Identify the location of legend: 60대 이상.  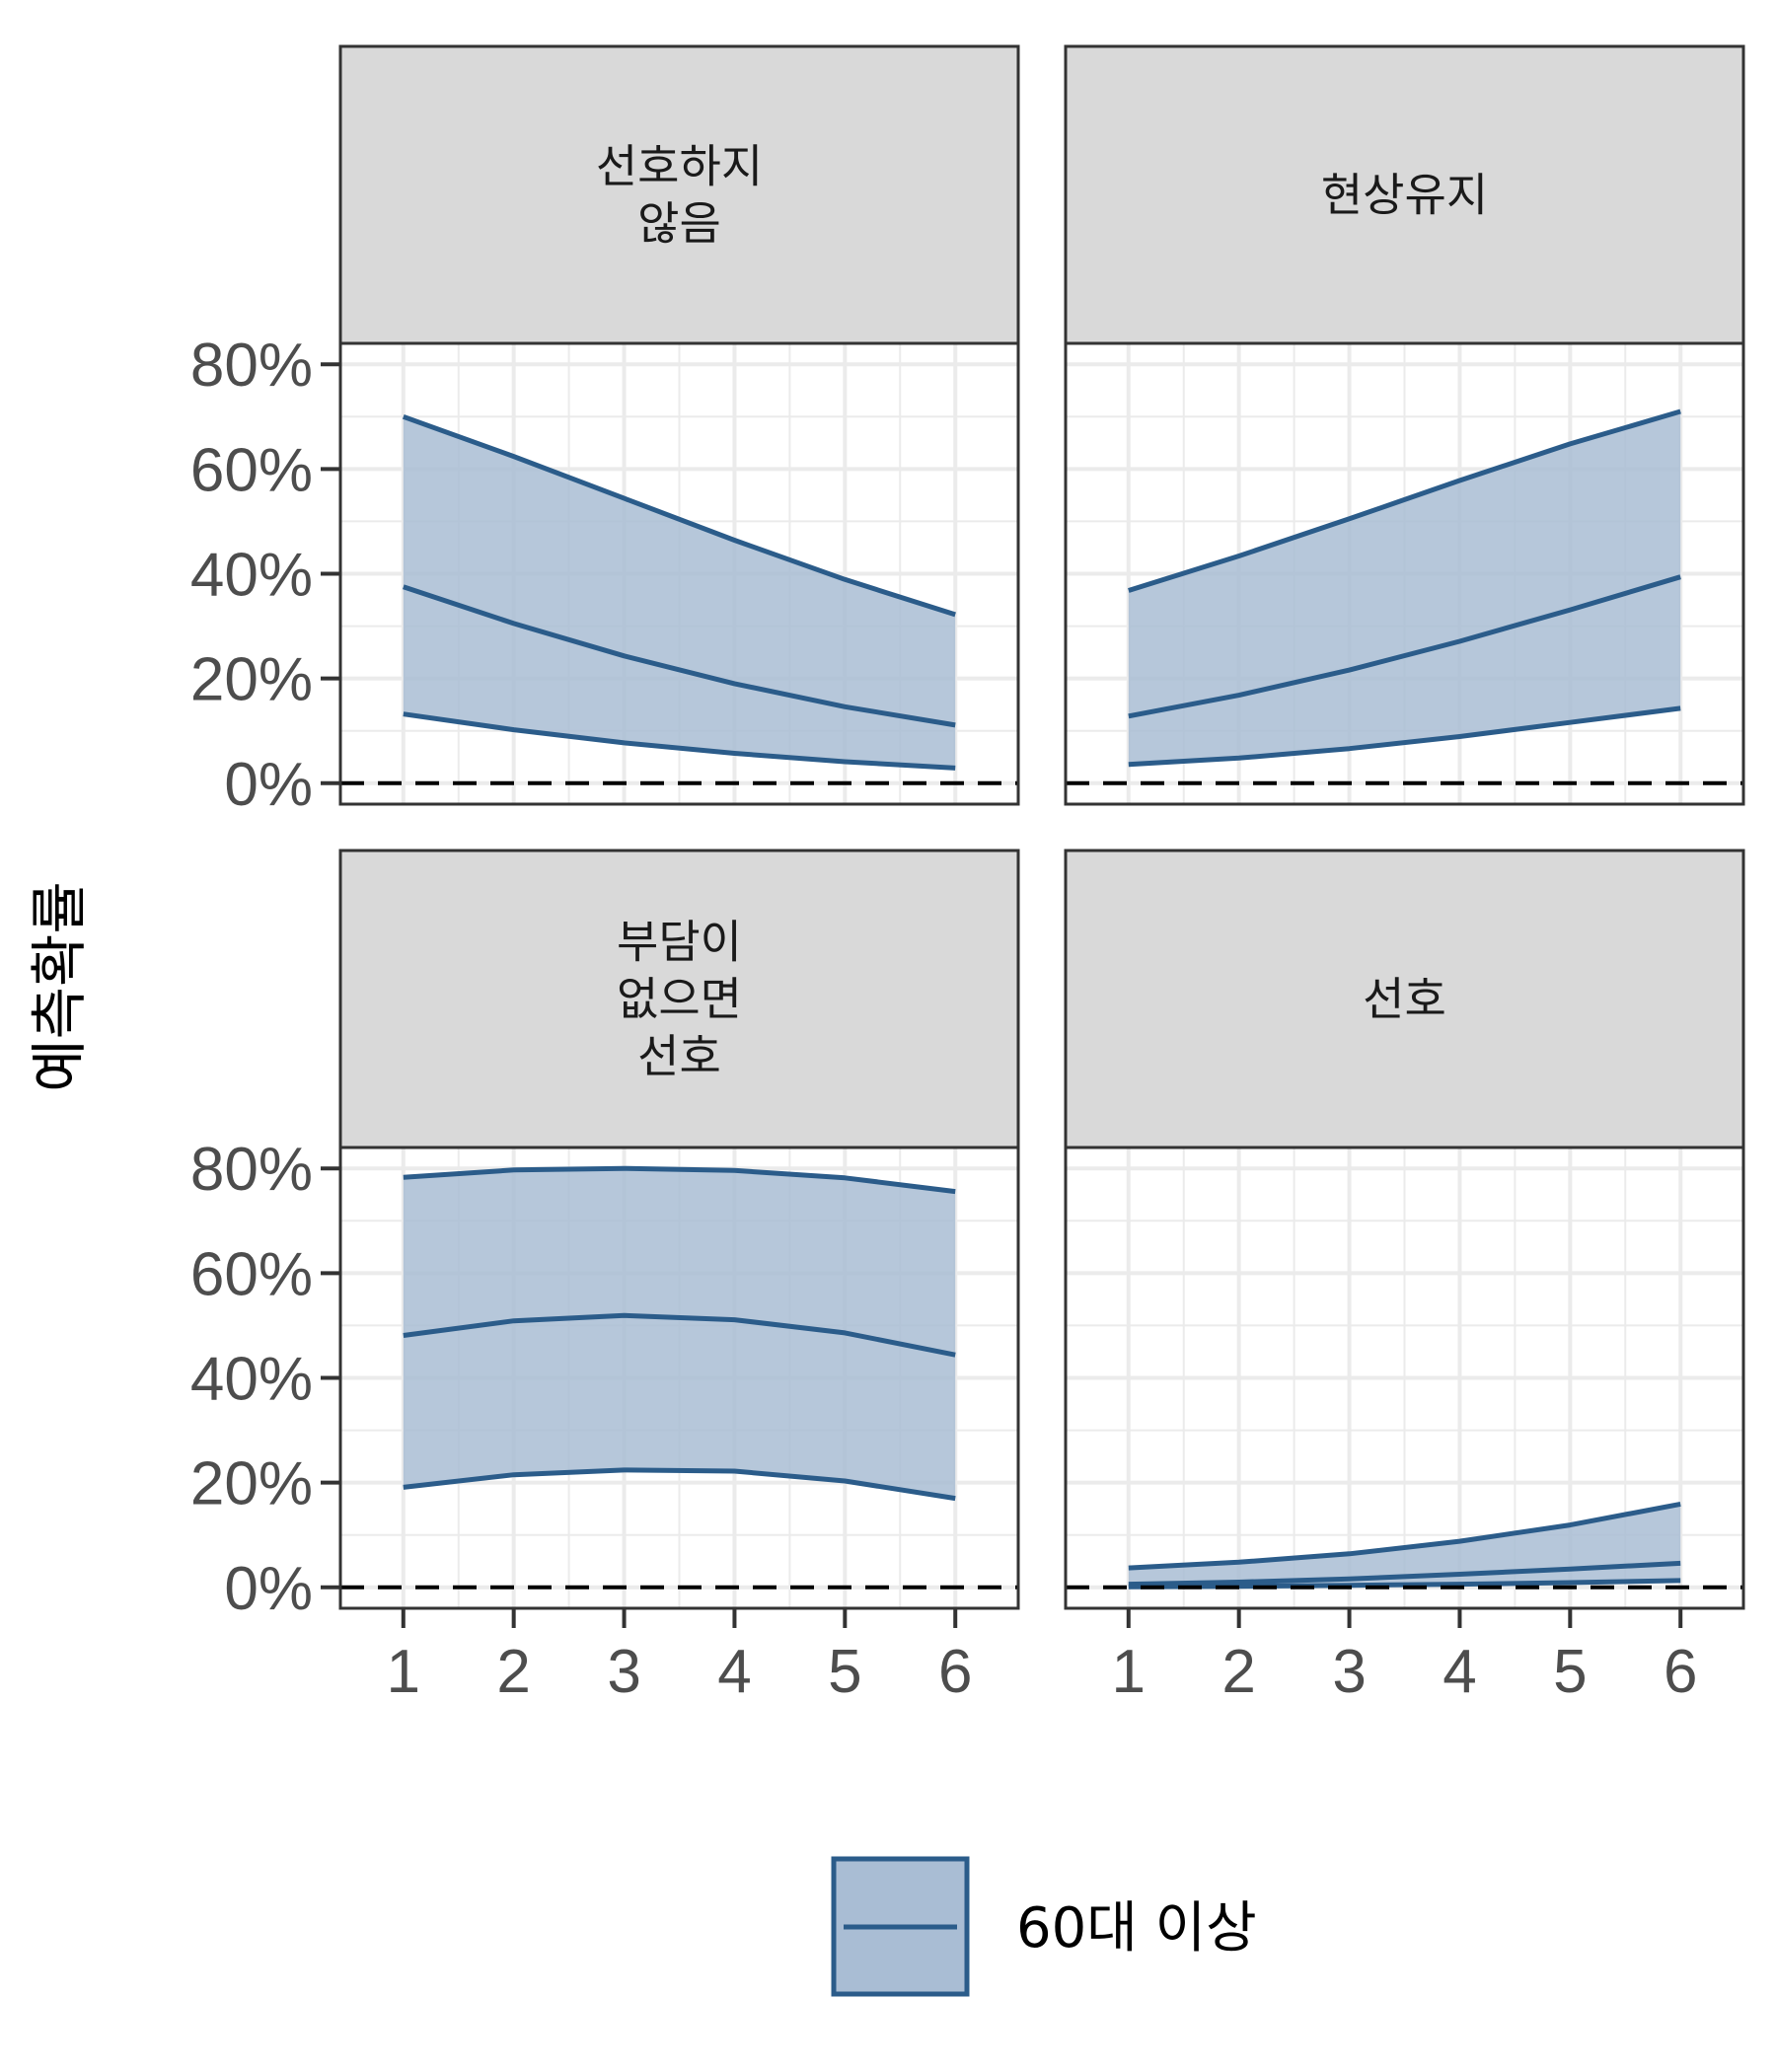
(1044, 1927).